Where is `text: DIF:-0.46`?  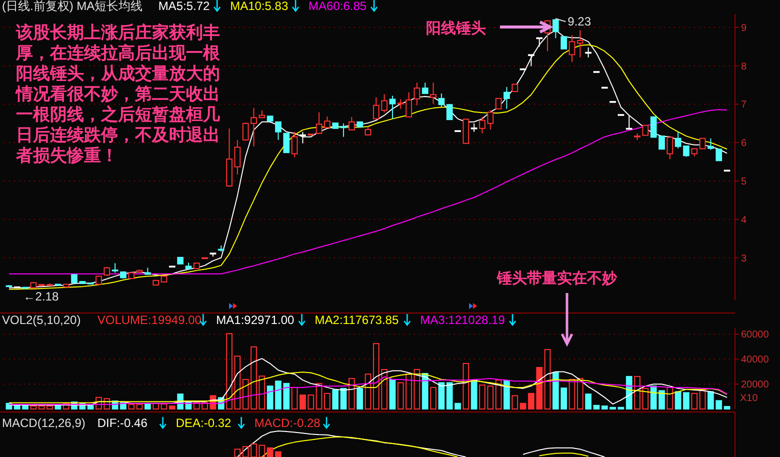
text: DIF:-0.46 is located at coordinates (122, 423).